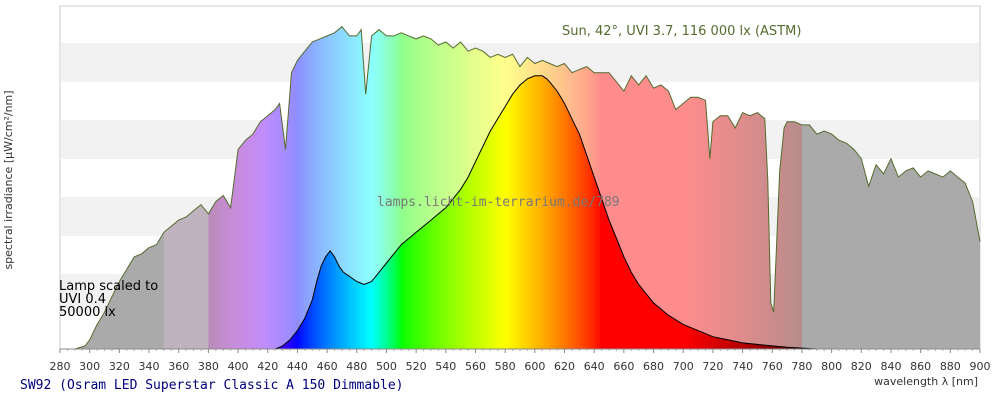 The height and width of the screenshot is (400, 1000). I want to click on x-tick-label: 640, so click(594, 366).